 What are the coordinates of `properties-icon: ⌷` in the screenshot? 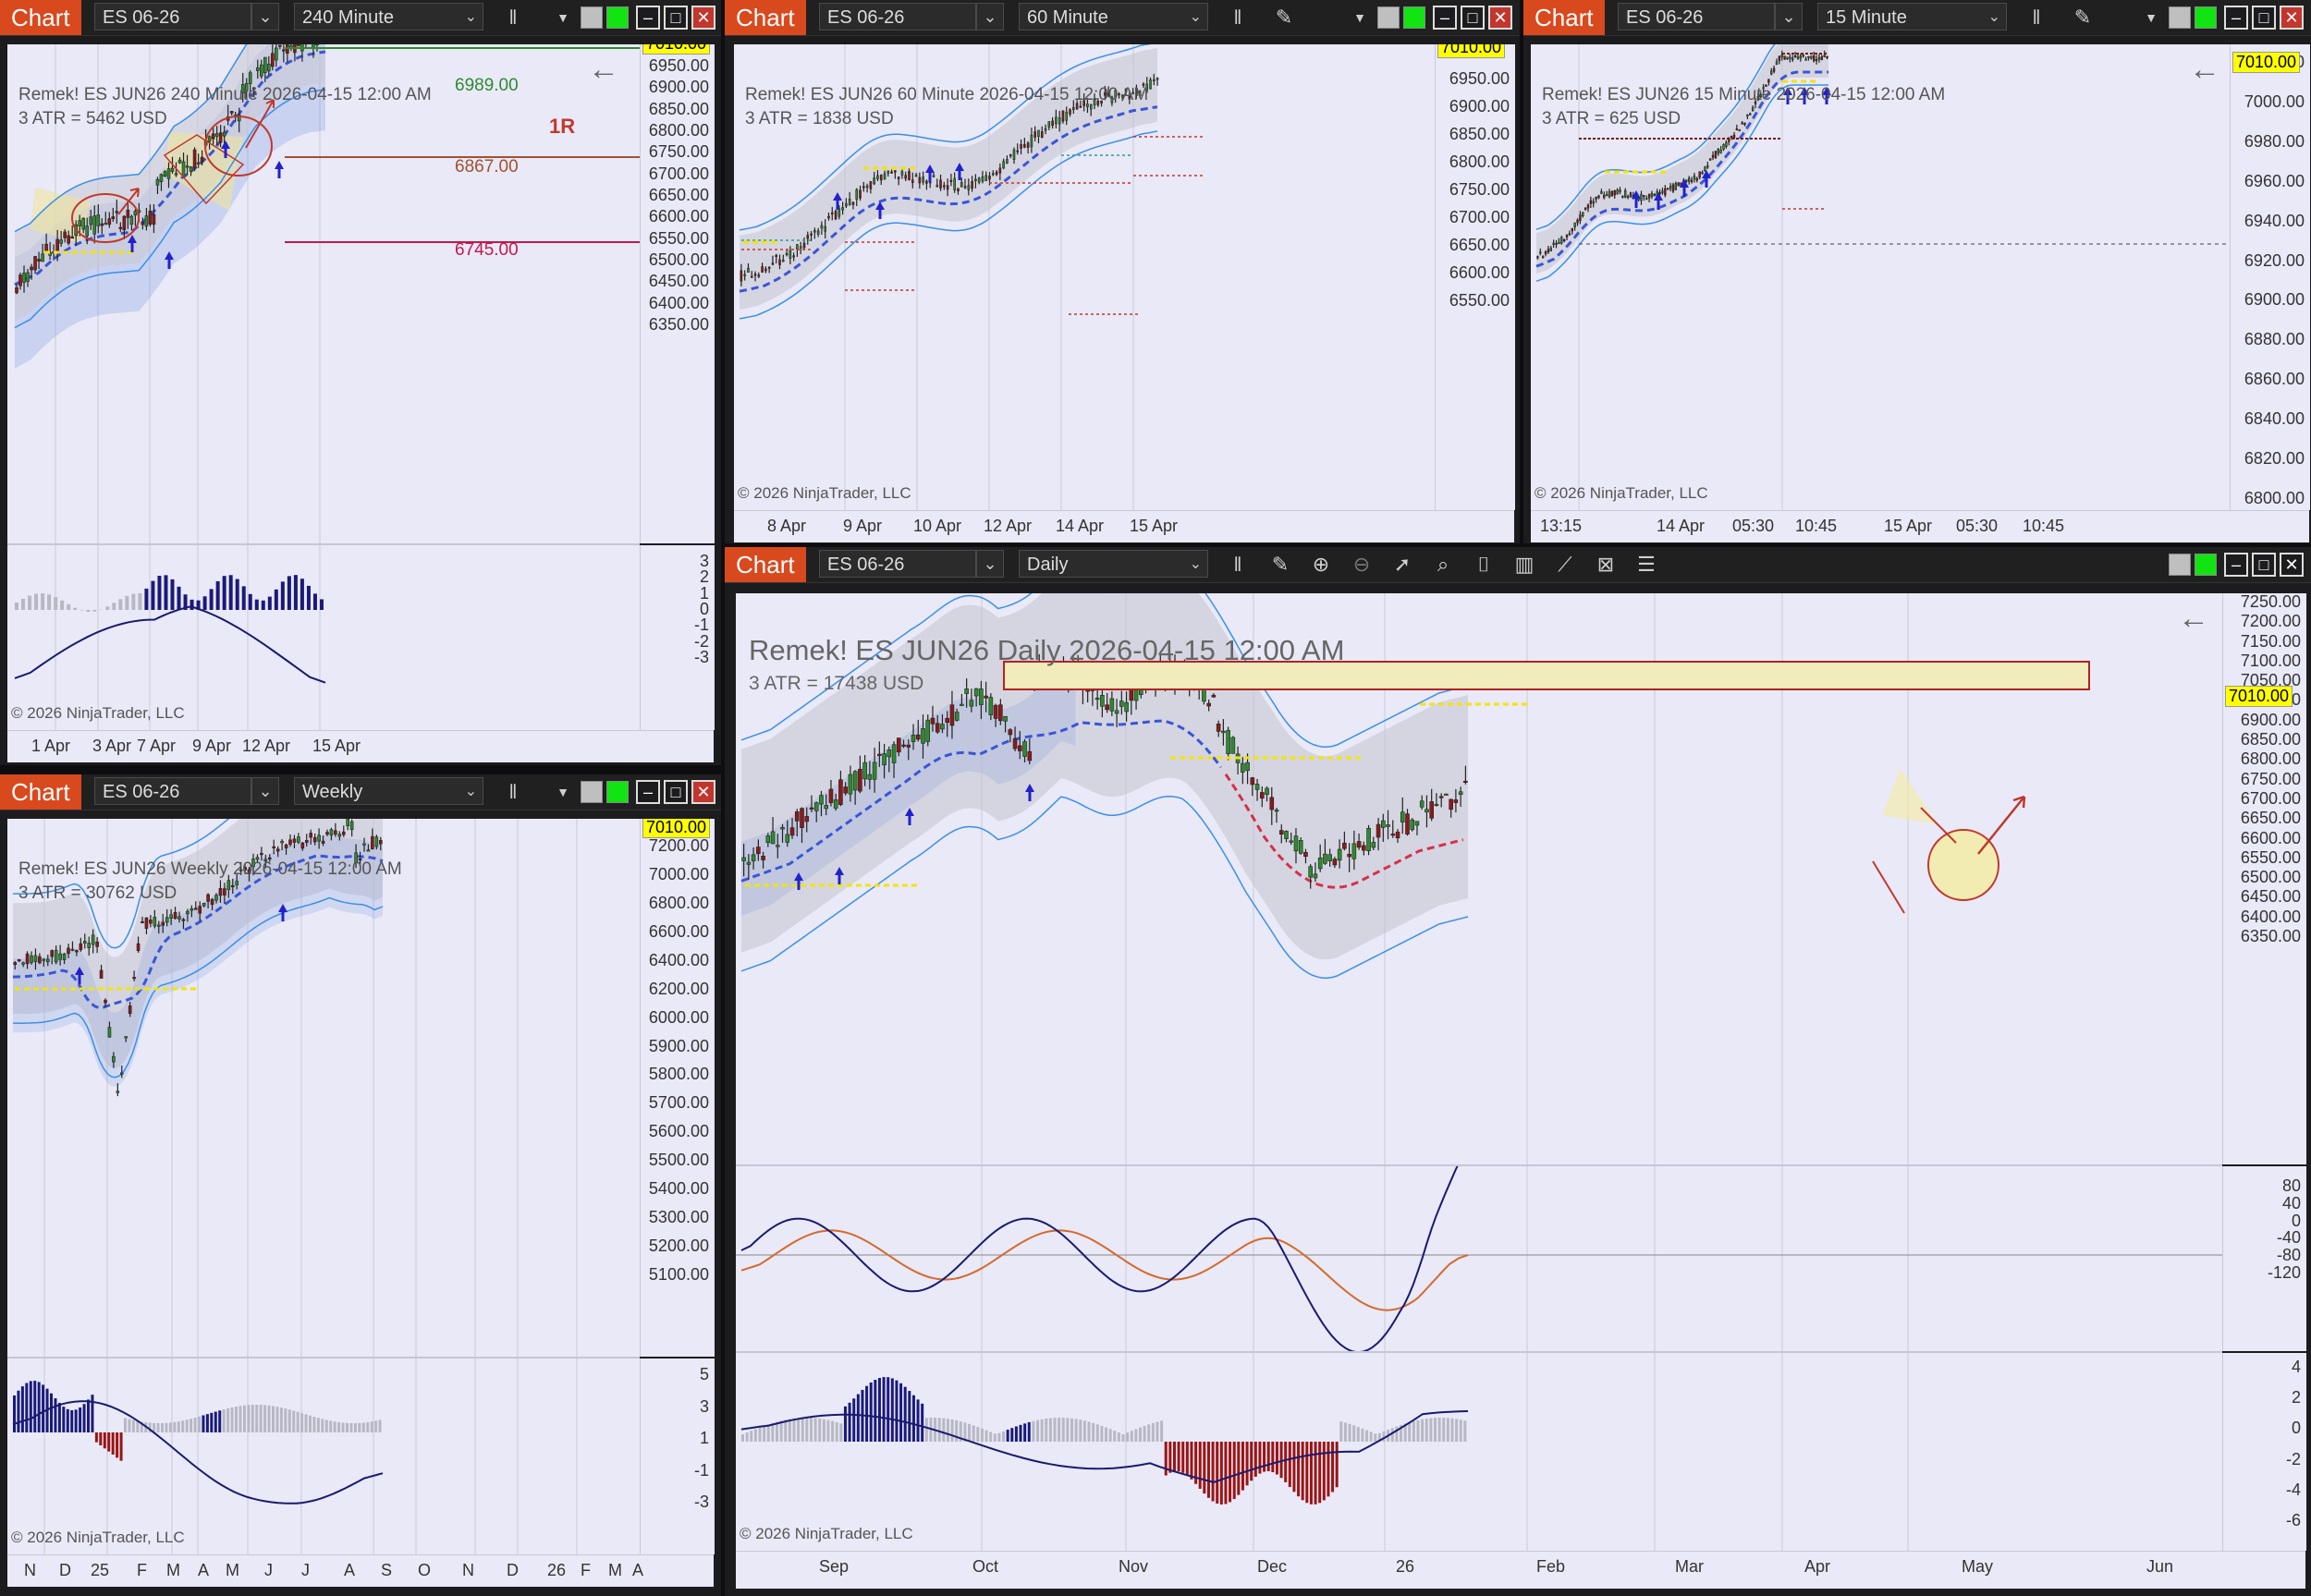 It's located at (1483, 564).